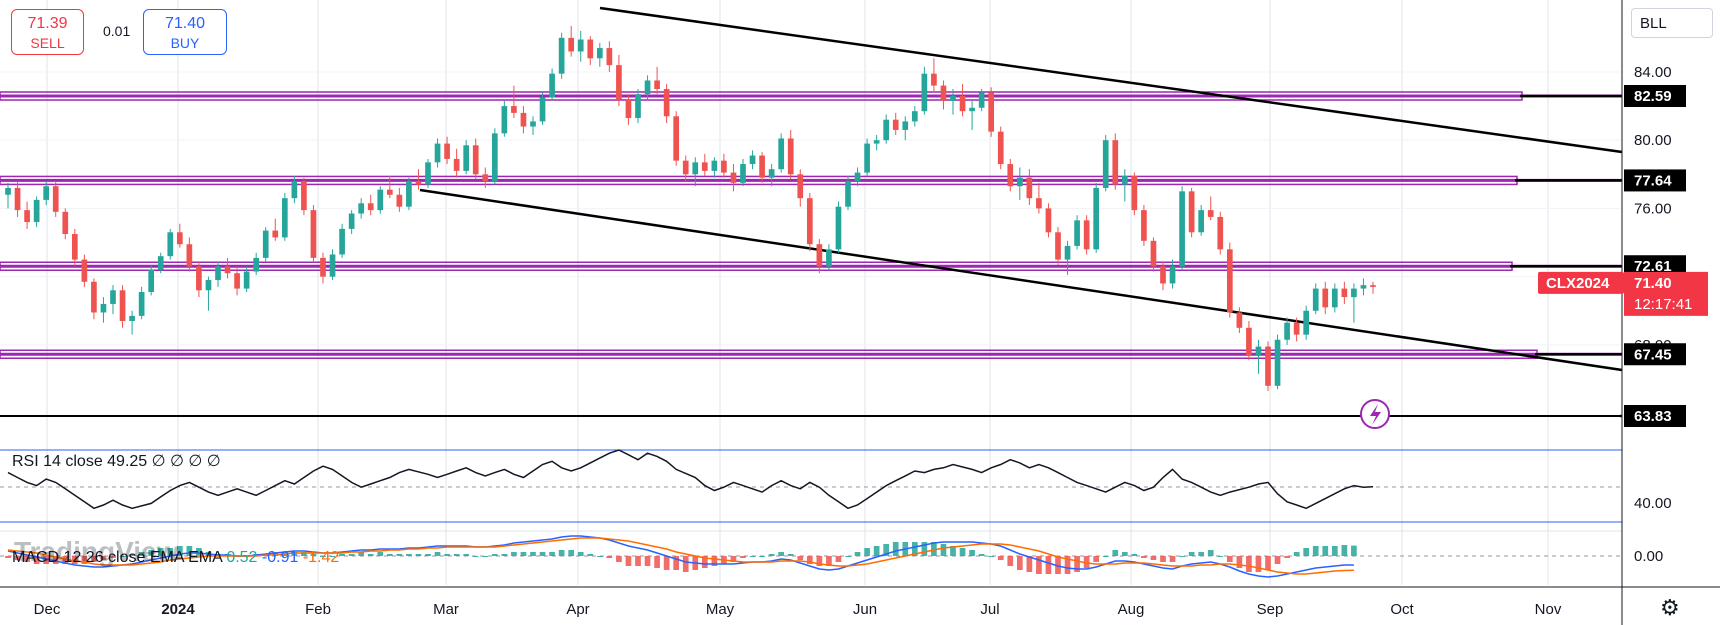 This screenshot has width=1720, height=625. I want to click on x-tick-label: Aug, so click(1131, 609).